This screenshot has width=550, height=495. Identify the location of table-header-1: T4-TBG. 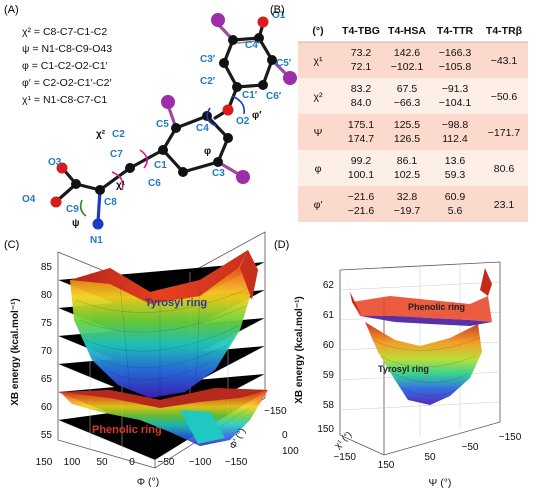
(361, 31).